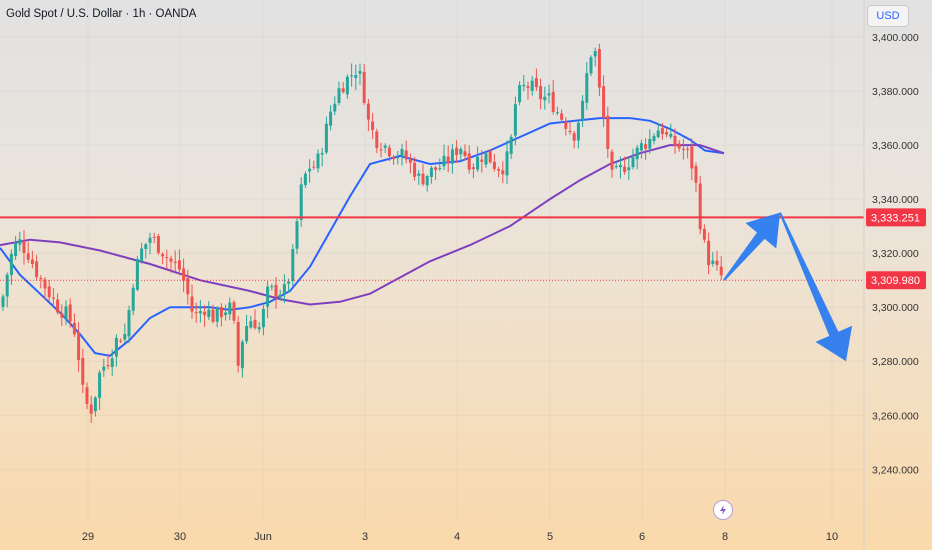 This screenshot has height=550, width=932. Describe the element at coordinates (725, 537) in the screenshot. I see `x-tick-label: 8` at that location.